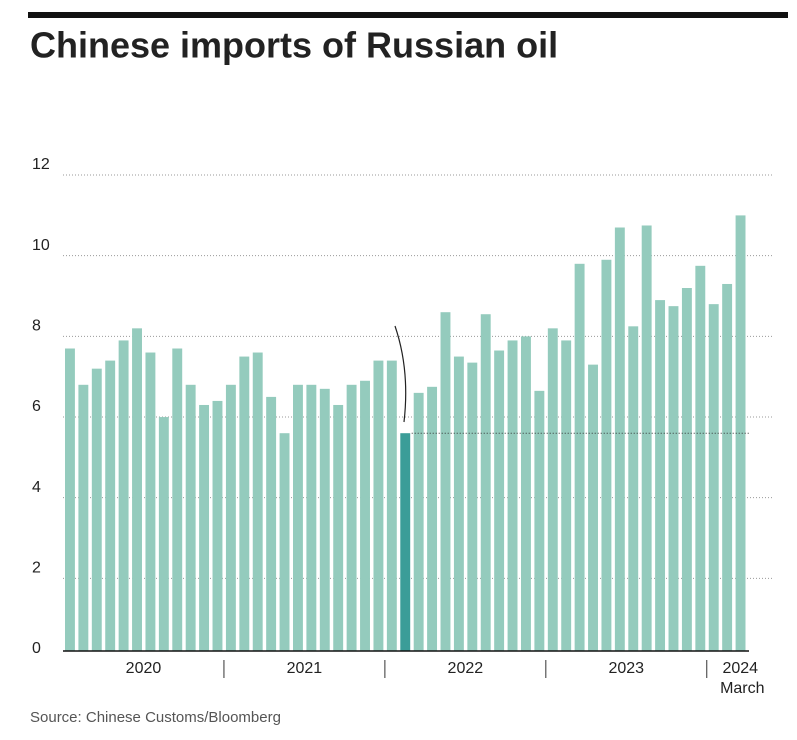 Image resolution: width=797 pixels, height=740 pixels. I want to click on x-tick-sublabel: March, so click(742, 688).